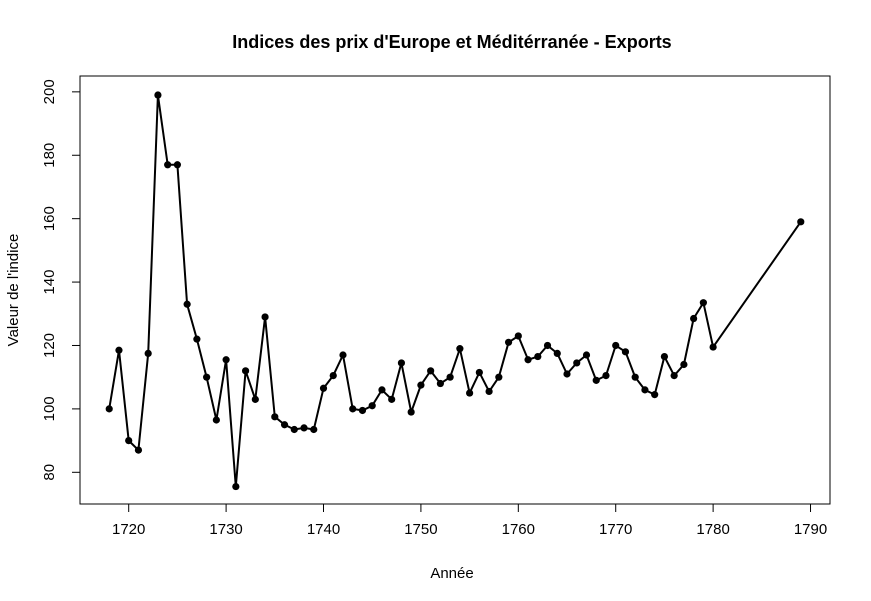 The width and height of the screenshot is (871, 601). What do you see at coordinates (712, 529) in the screenshot?
I see `x-tick-label: 1780` at bounding box center [712, 529].